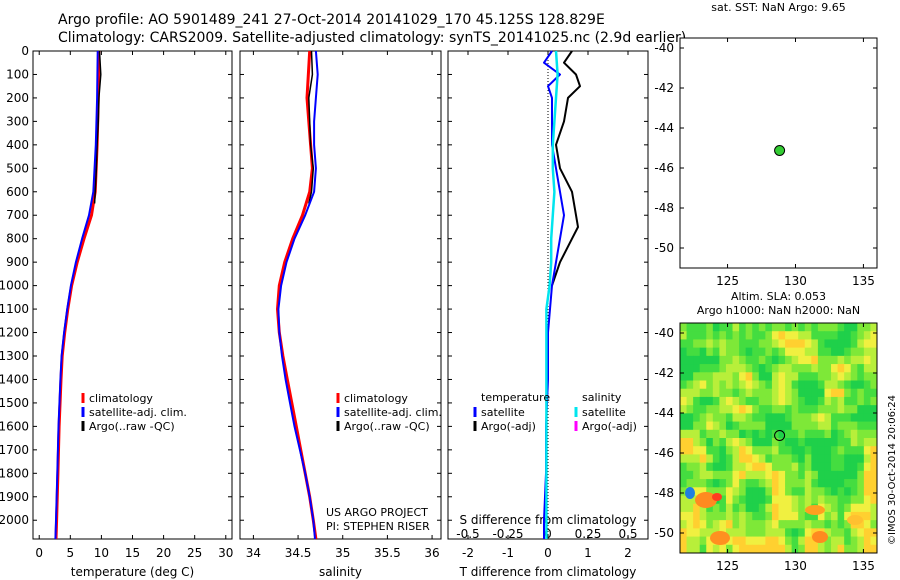 This screenshot has height=580, width=900. Describe the element at coordinates (225, 553) in the screenshot. I see `x-tick-label: 30` at that location.